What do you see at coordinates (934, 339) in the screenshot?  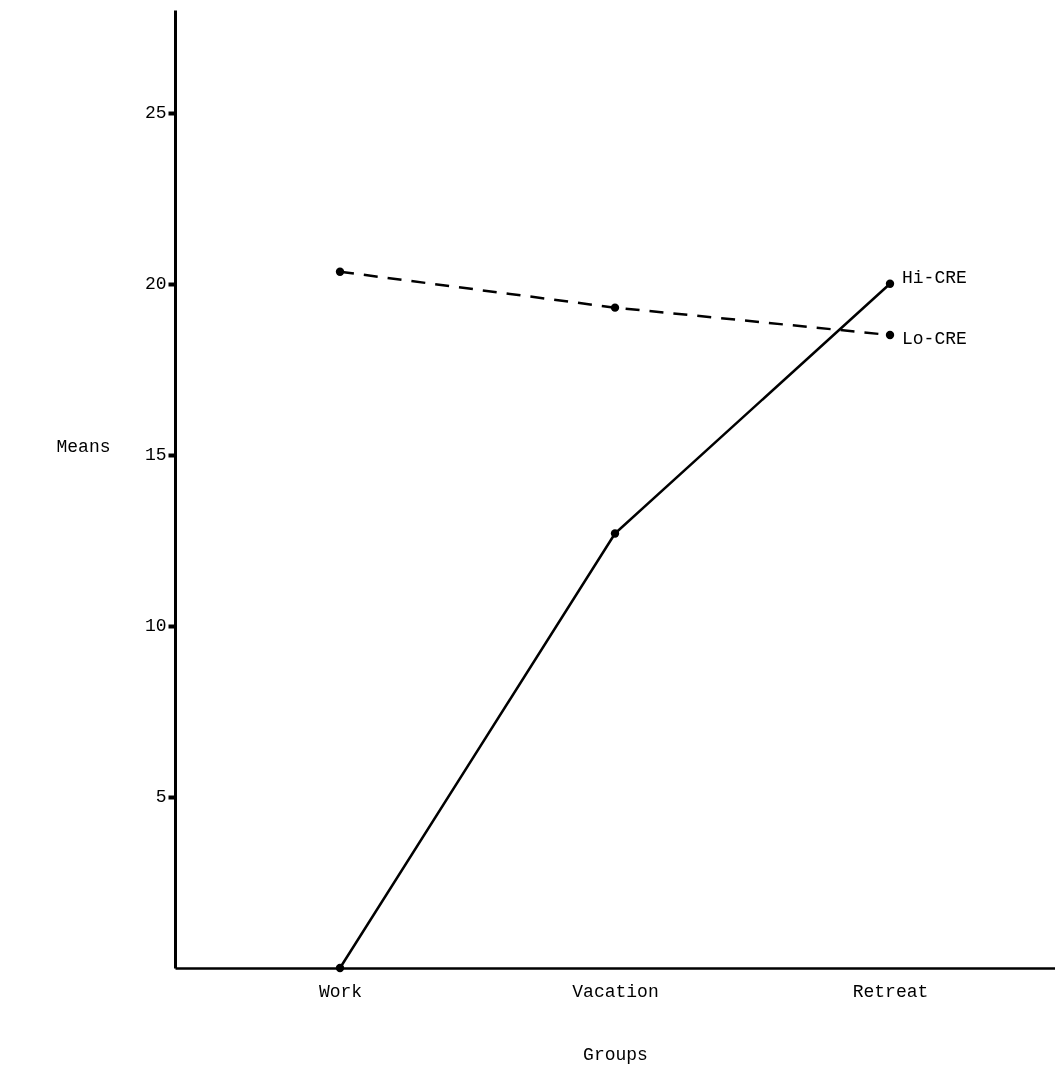 I see `series-label: Lo-CRE` at bounding box center [934, 339].